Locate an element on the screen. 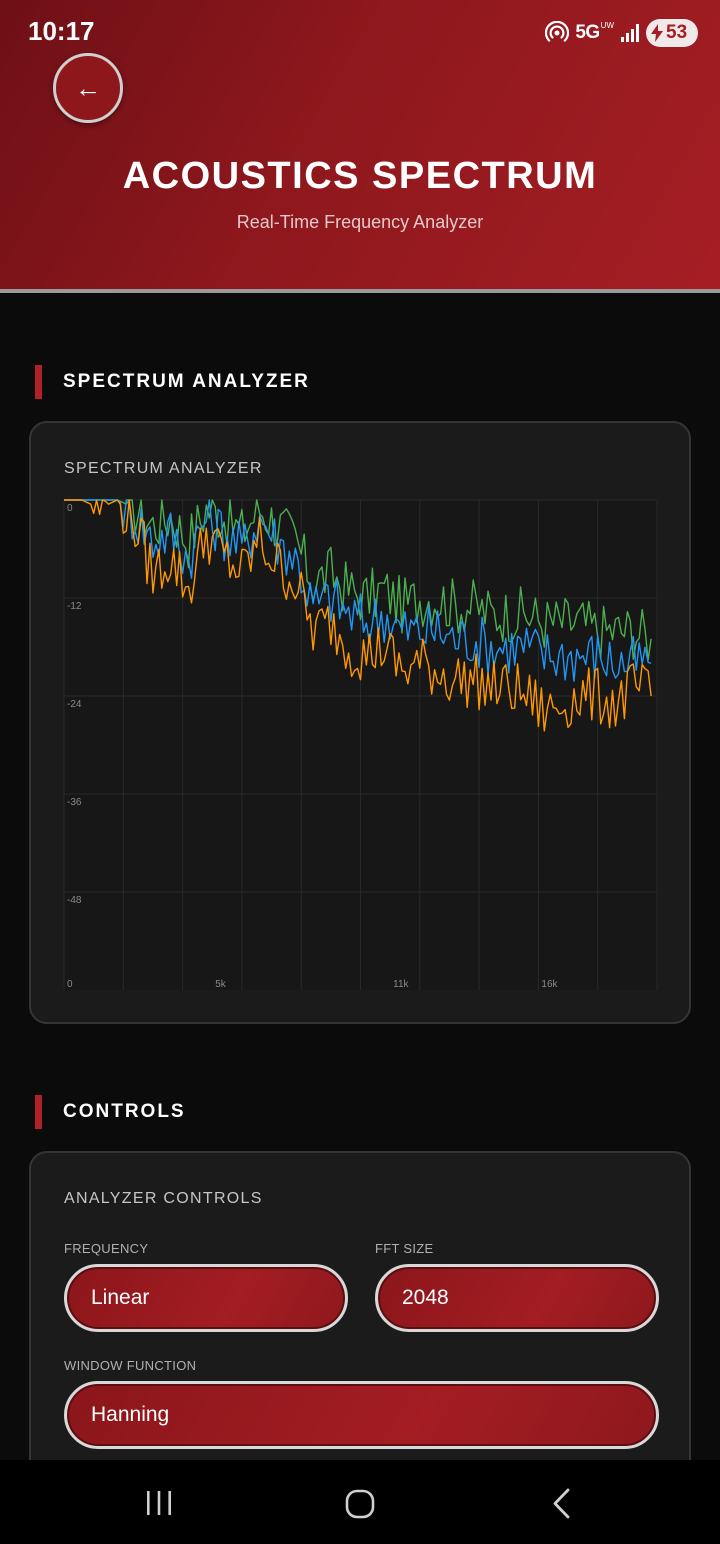 The image size is (720, 1544). battery-level: 53 is located at coordinates (677, 32).